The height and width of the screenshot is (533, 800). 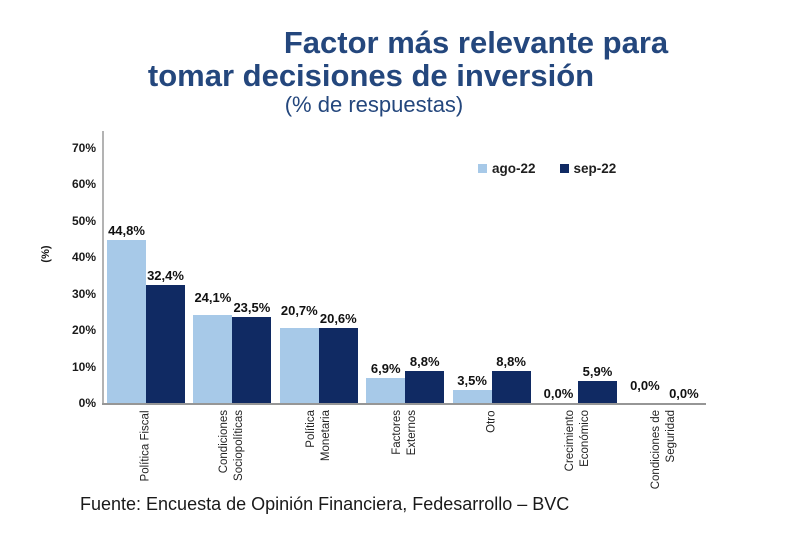 I want to click on value-label: 24,1%, so click(x=213, y=298).